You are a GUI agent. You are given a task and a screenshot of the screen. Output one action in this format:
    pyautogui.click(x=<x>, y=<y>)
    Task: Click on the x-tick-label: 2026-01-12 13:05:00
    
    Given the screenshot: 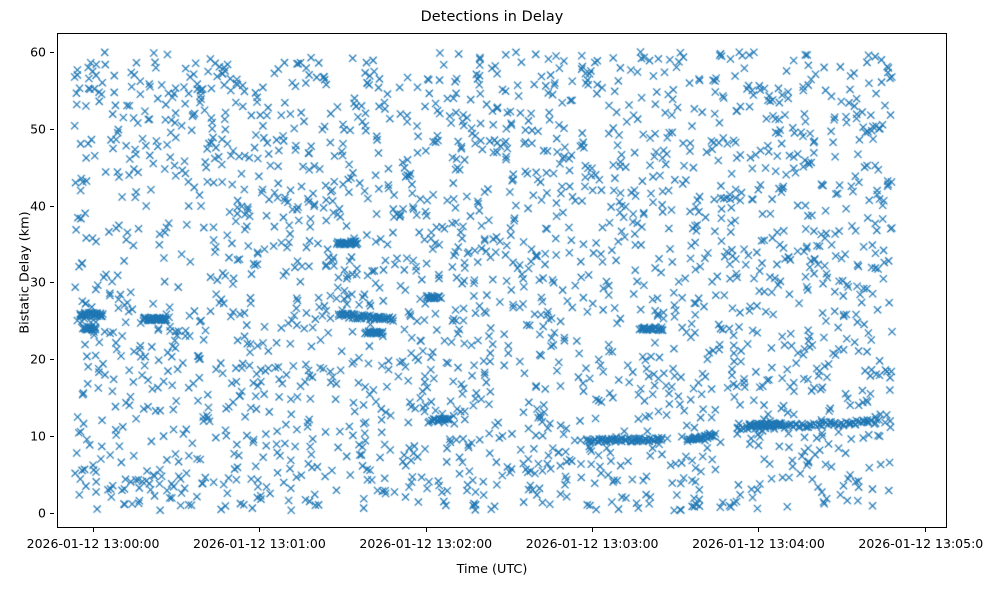 What is the action you would take?
    pyautogui.click(x=921, y=543)
    